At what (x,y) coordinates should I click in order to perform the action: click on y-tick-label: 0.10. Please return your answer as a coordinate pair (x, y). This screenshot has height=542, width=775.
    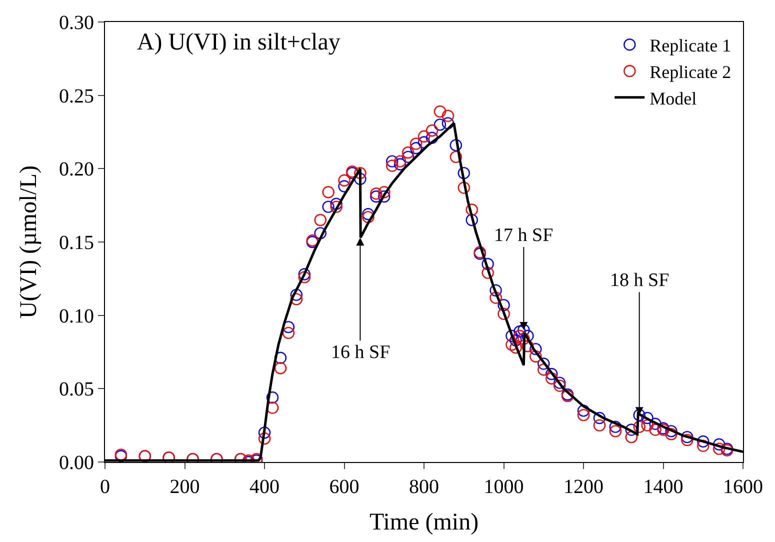
    Looking at the image, I should click on (76, 316).